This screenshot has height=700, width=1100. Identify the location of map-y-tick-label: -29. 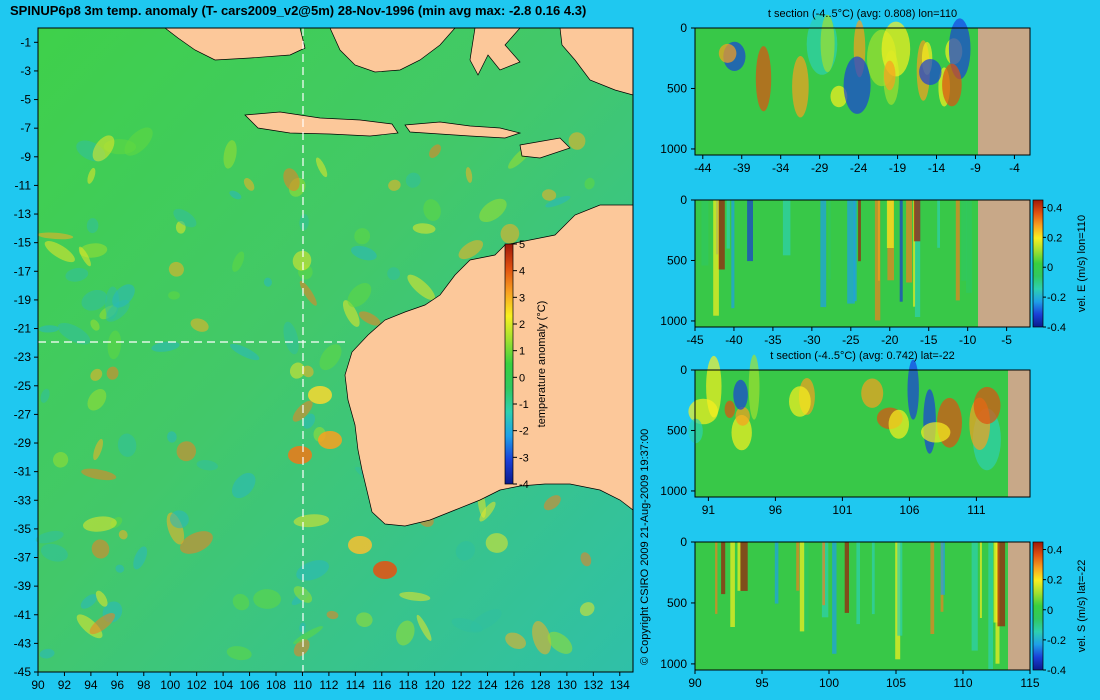
(23, 443).